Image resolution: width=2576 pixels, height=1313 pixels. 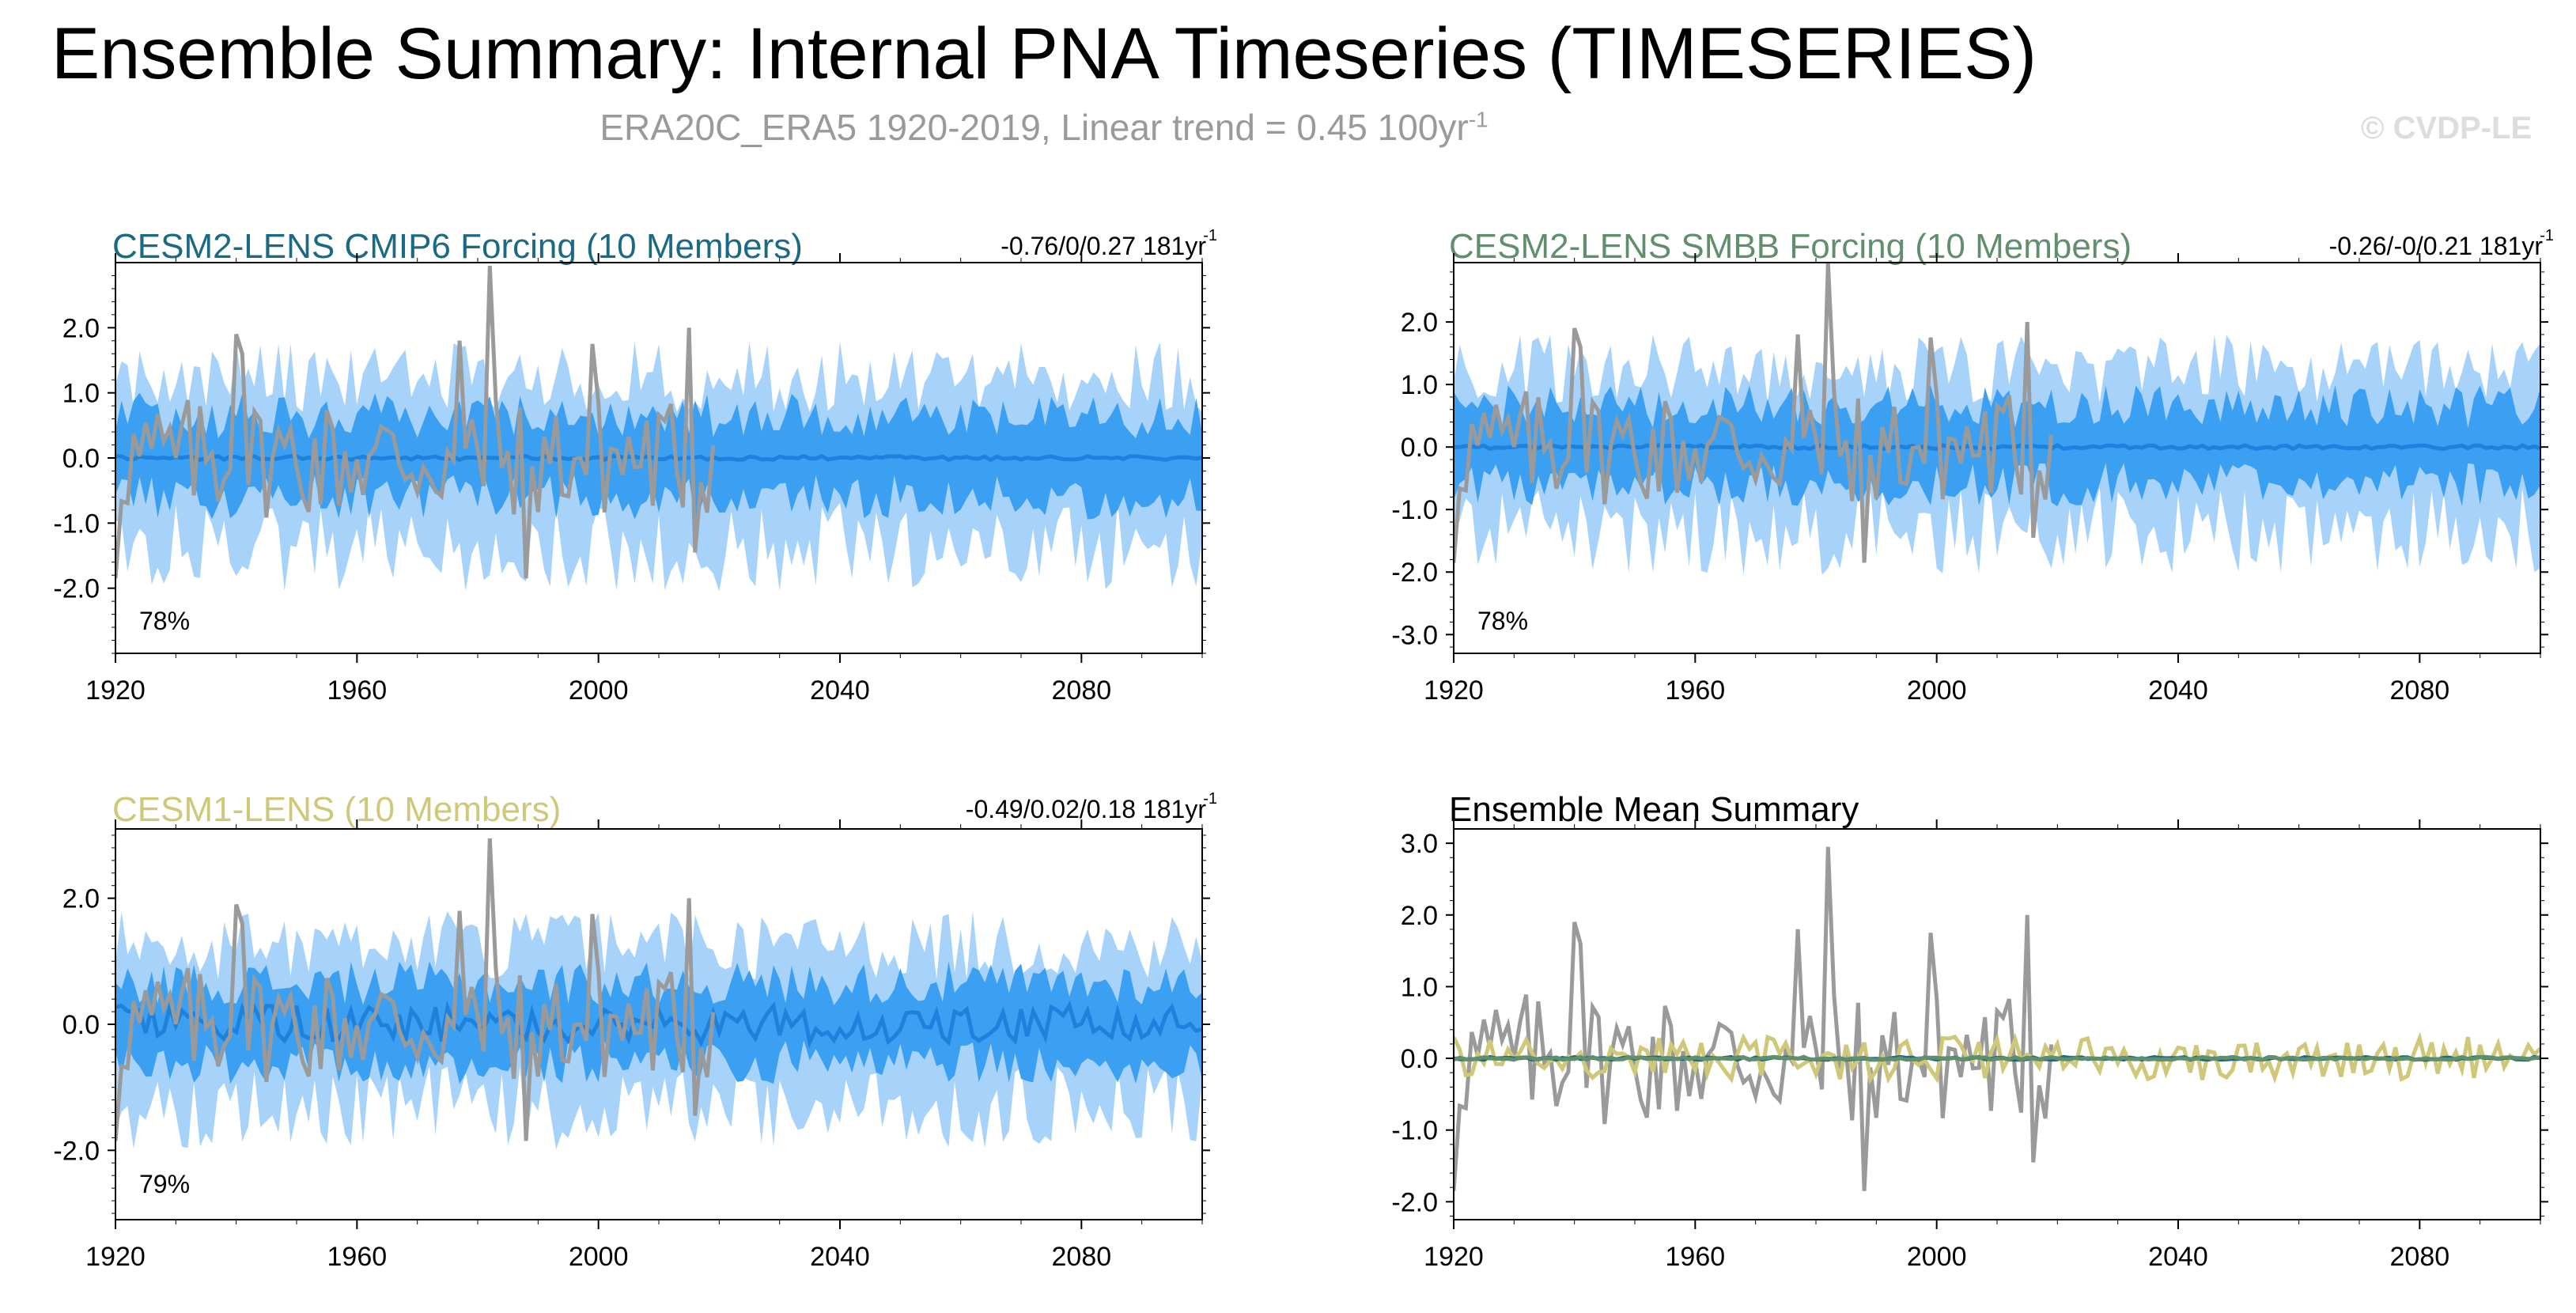 I want to click on y-tick-label: 3.0, so click(x=1420, y=844).